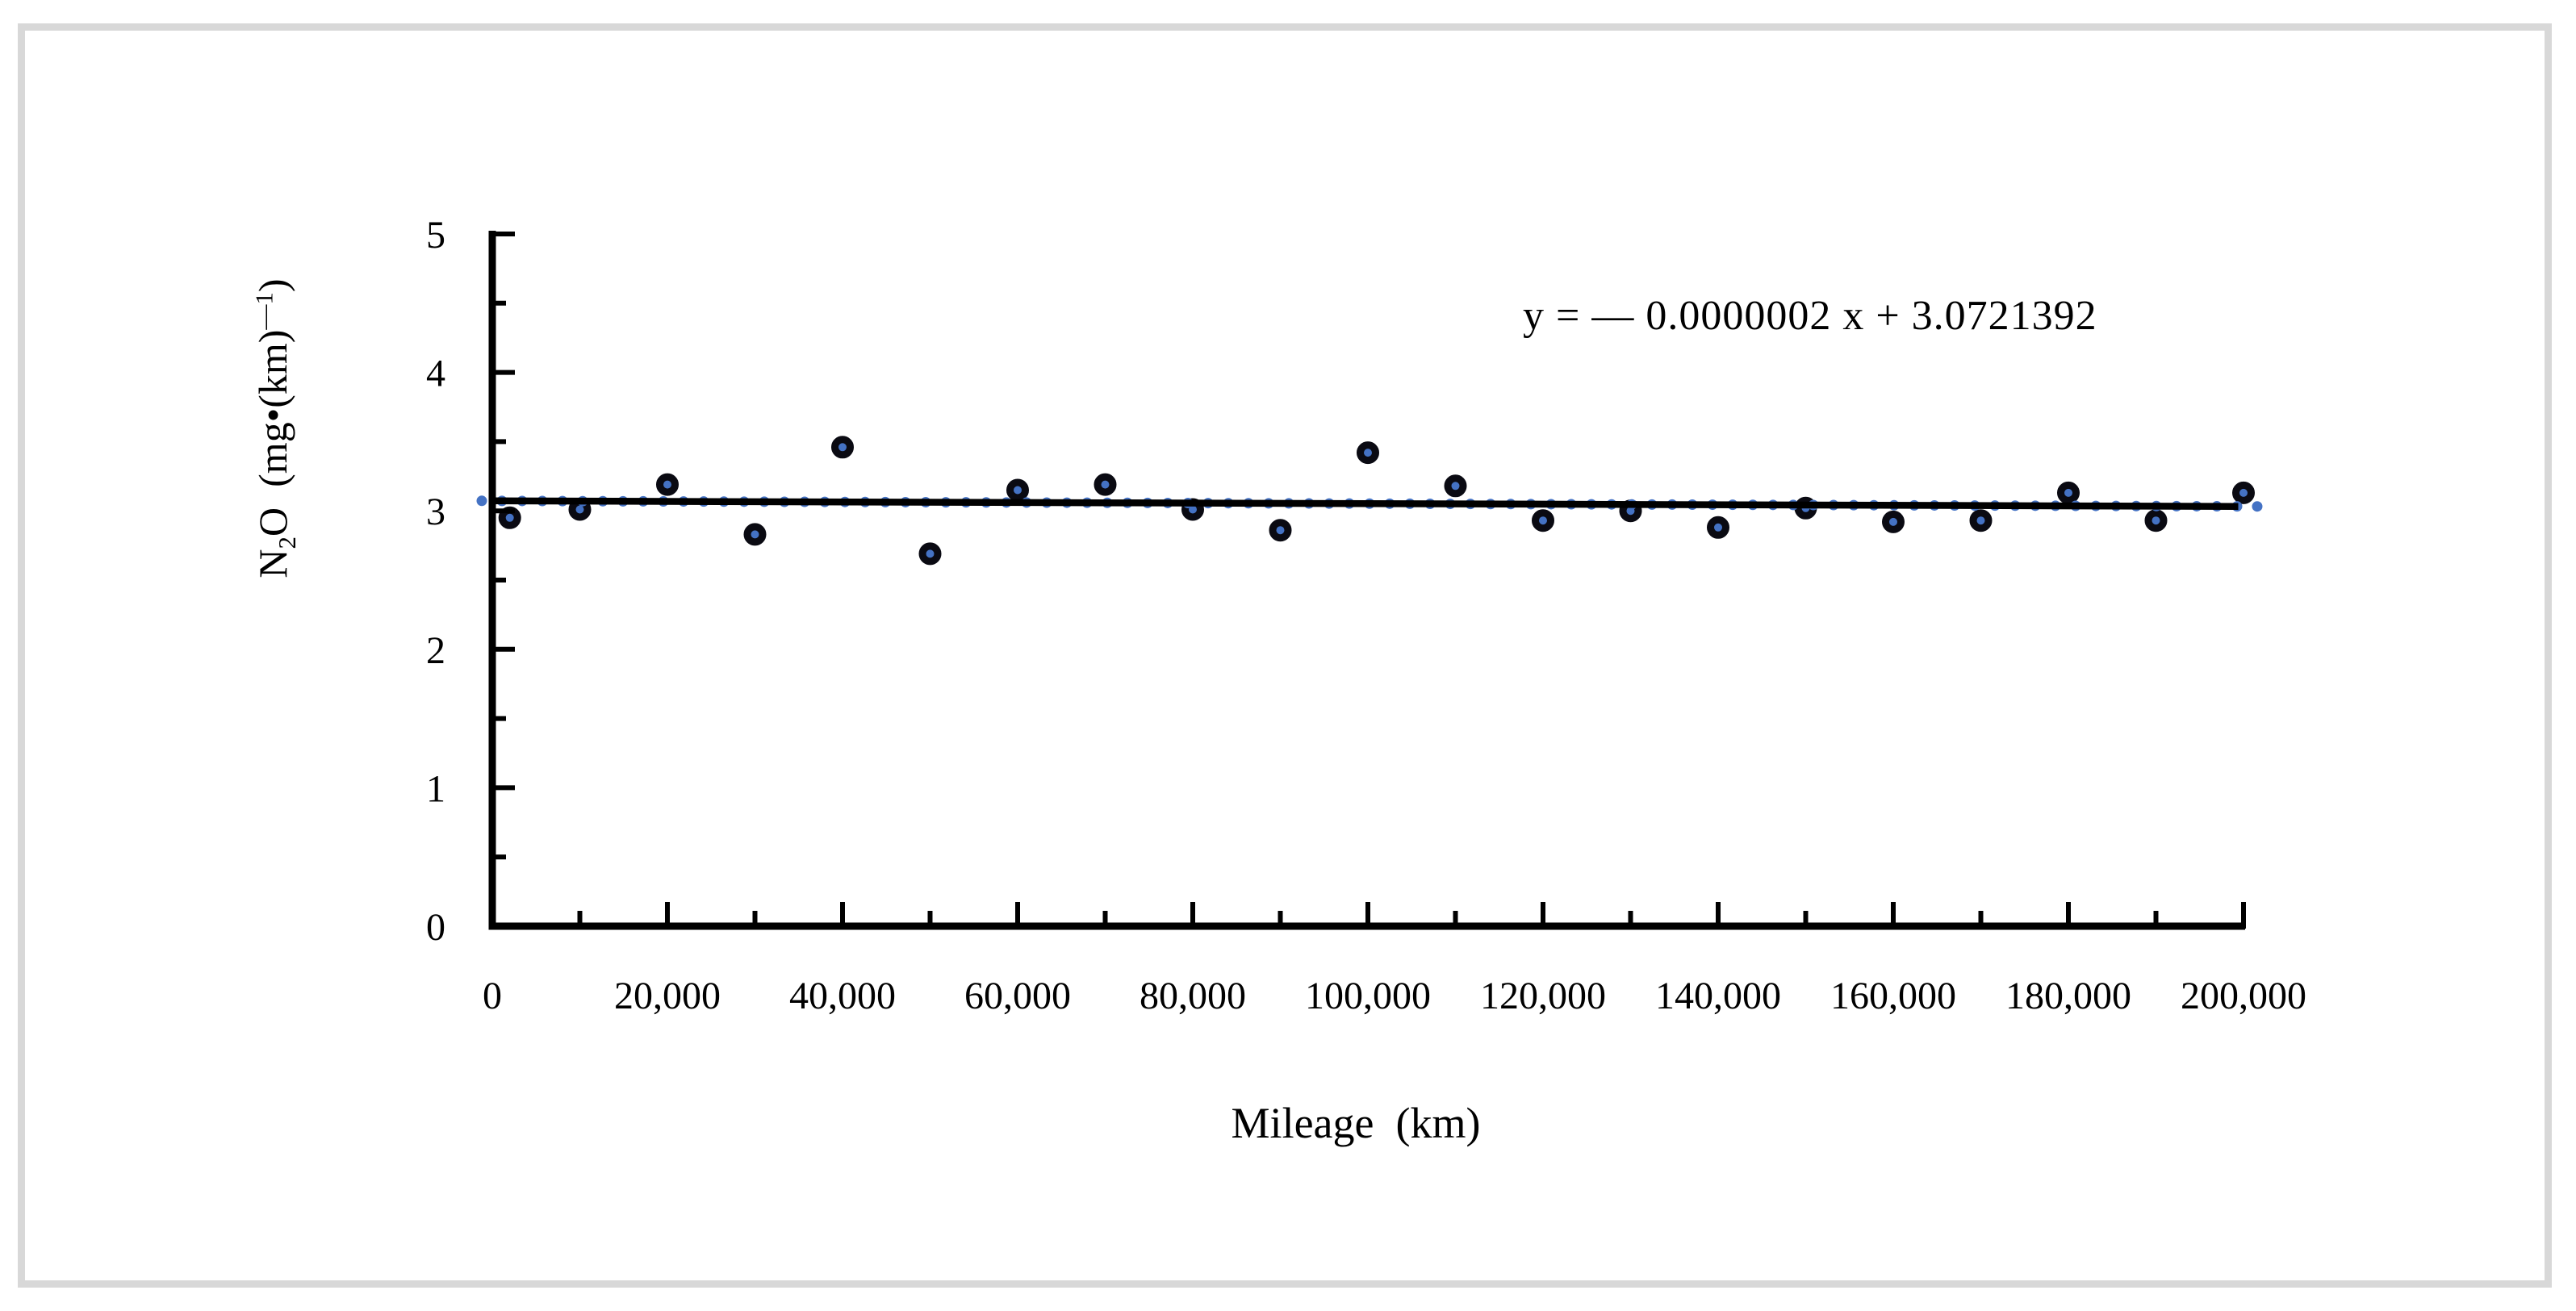 The image size is (2576, 1311). I want to click on x-tick-label: 160,000, so click(1893, 996).